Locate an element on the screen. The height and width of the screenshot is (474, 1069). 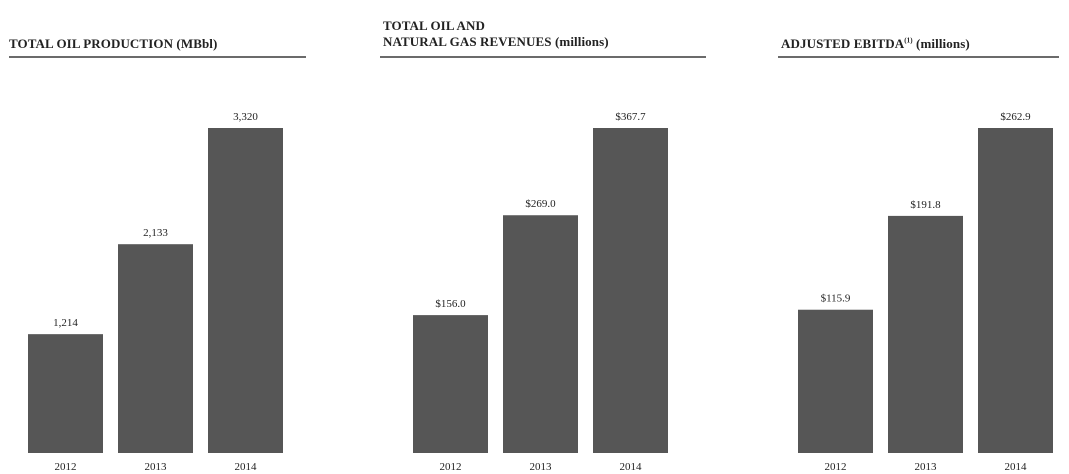
data-label-oil-production-2012: 1,214 is located at coordinates (65, 323).